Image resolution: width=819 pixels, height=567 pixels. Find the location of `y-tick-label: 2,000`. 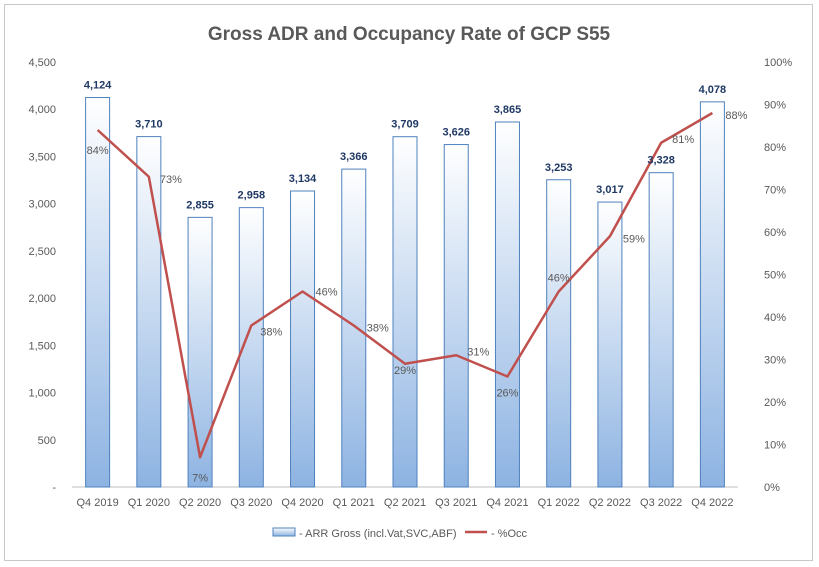

y-tick-label: 2,000 is located at coordinates (42, 299).